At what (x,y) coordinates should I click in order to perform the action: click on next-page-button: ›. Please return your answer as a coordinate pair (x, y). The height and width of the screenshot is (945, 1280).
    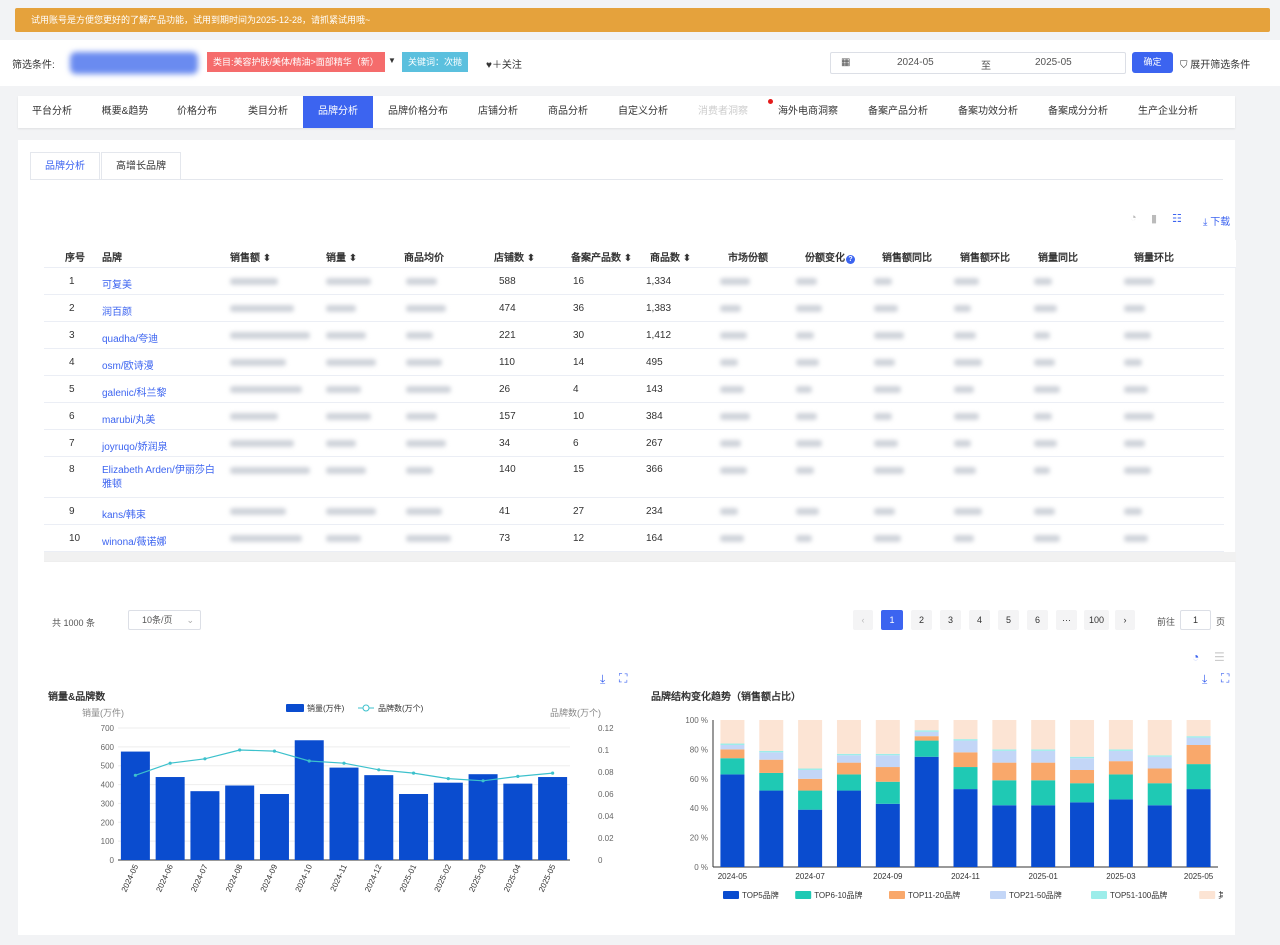
    Looking at the image, I should click on (1125, 620).